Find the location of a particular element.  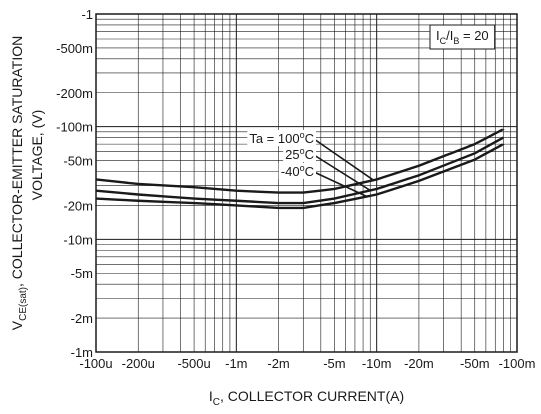

annotation-label-1: 25oC is located at coordinates (299, 154).